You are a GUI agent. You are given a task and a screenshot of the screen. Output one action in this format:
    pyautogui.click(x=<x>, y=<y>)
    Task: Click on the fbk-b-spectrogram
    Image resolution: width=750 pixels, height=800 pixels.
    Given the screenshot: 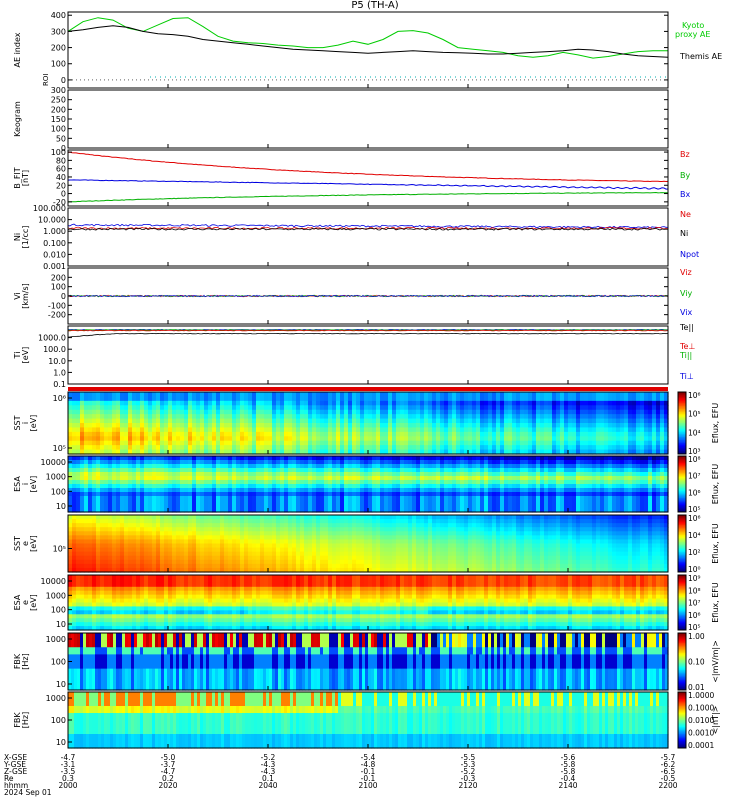 What is the action you would take?
    pyautogui.click(x=368, y=720)
    